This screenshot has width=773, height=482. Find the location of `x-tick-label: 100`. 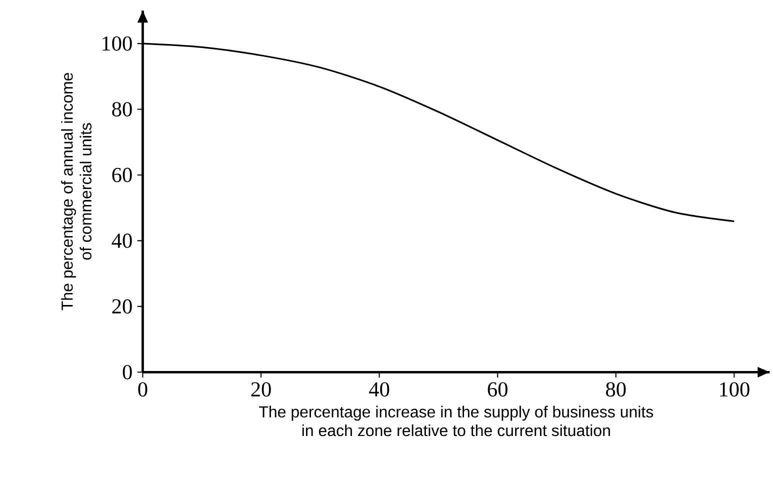

x-tick-label: 100 is located at coordinates (735, 389).